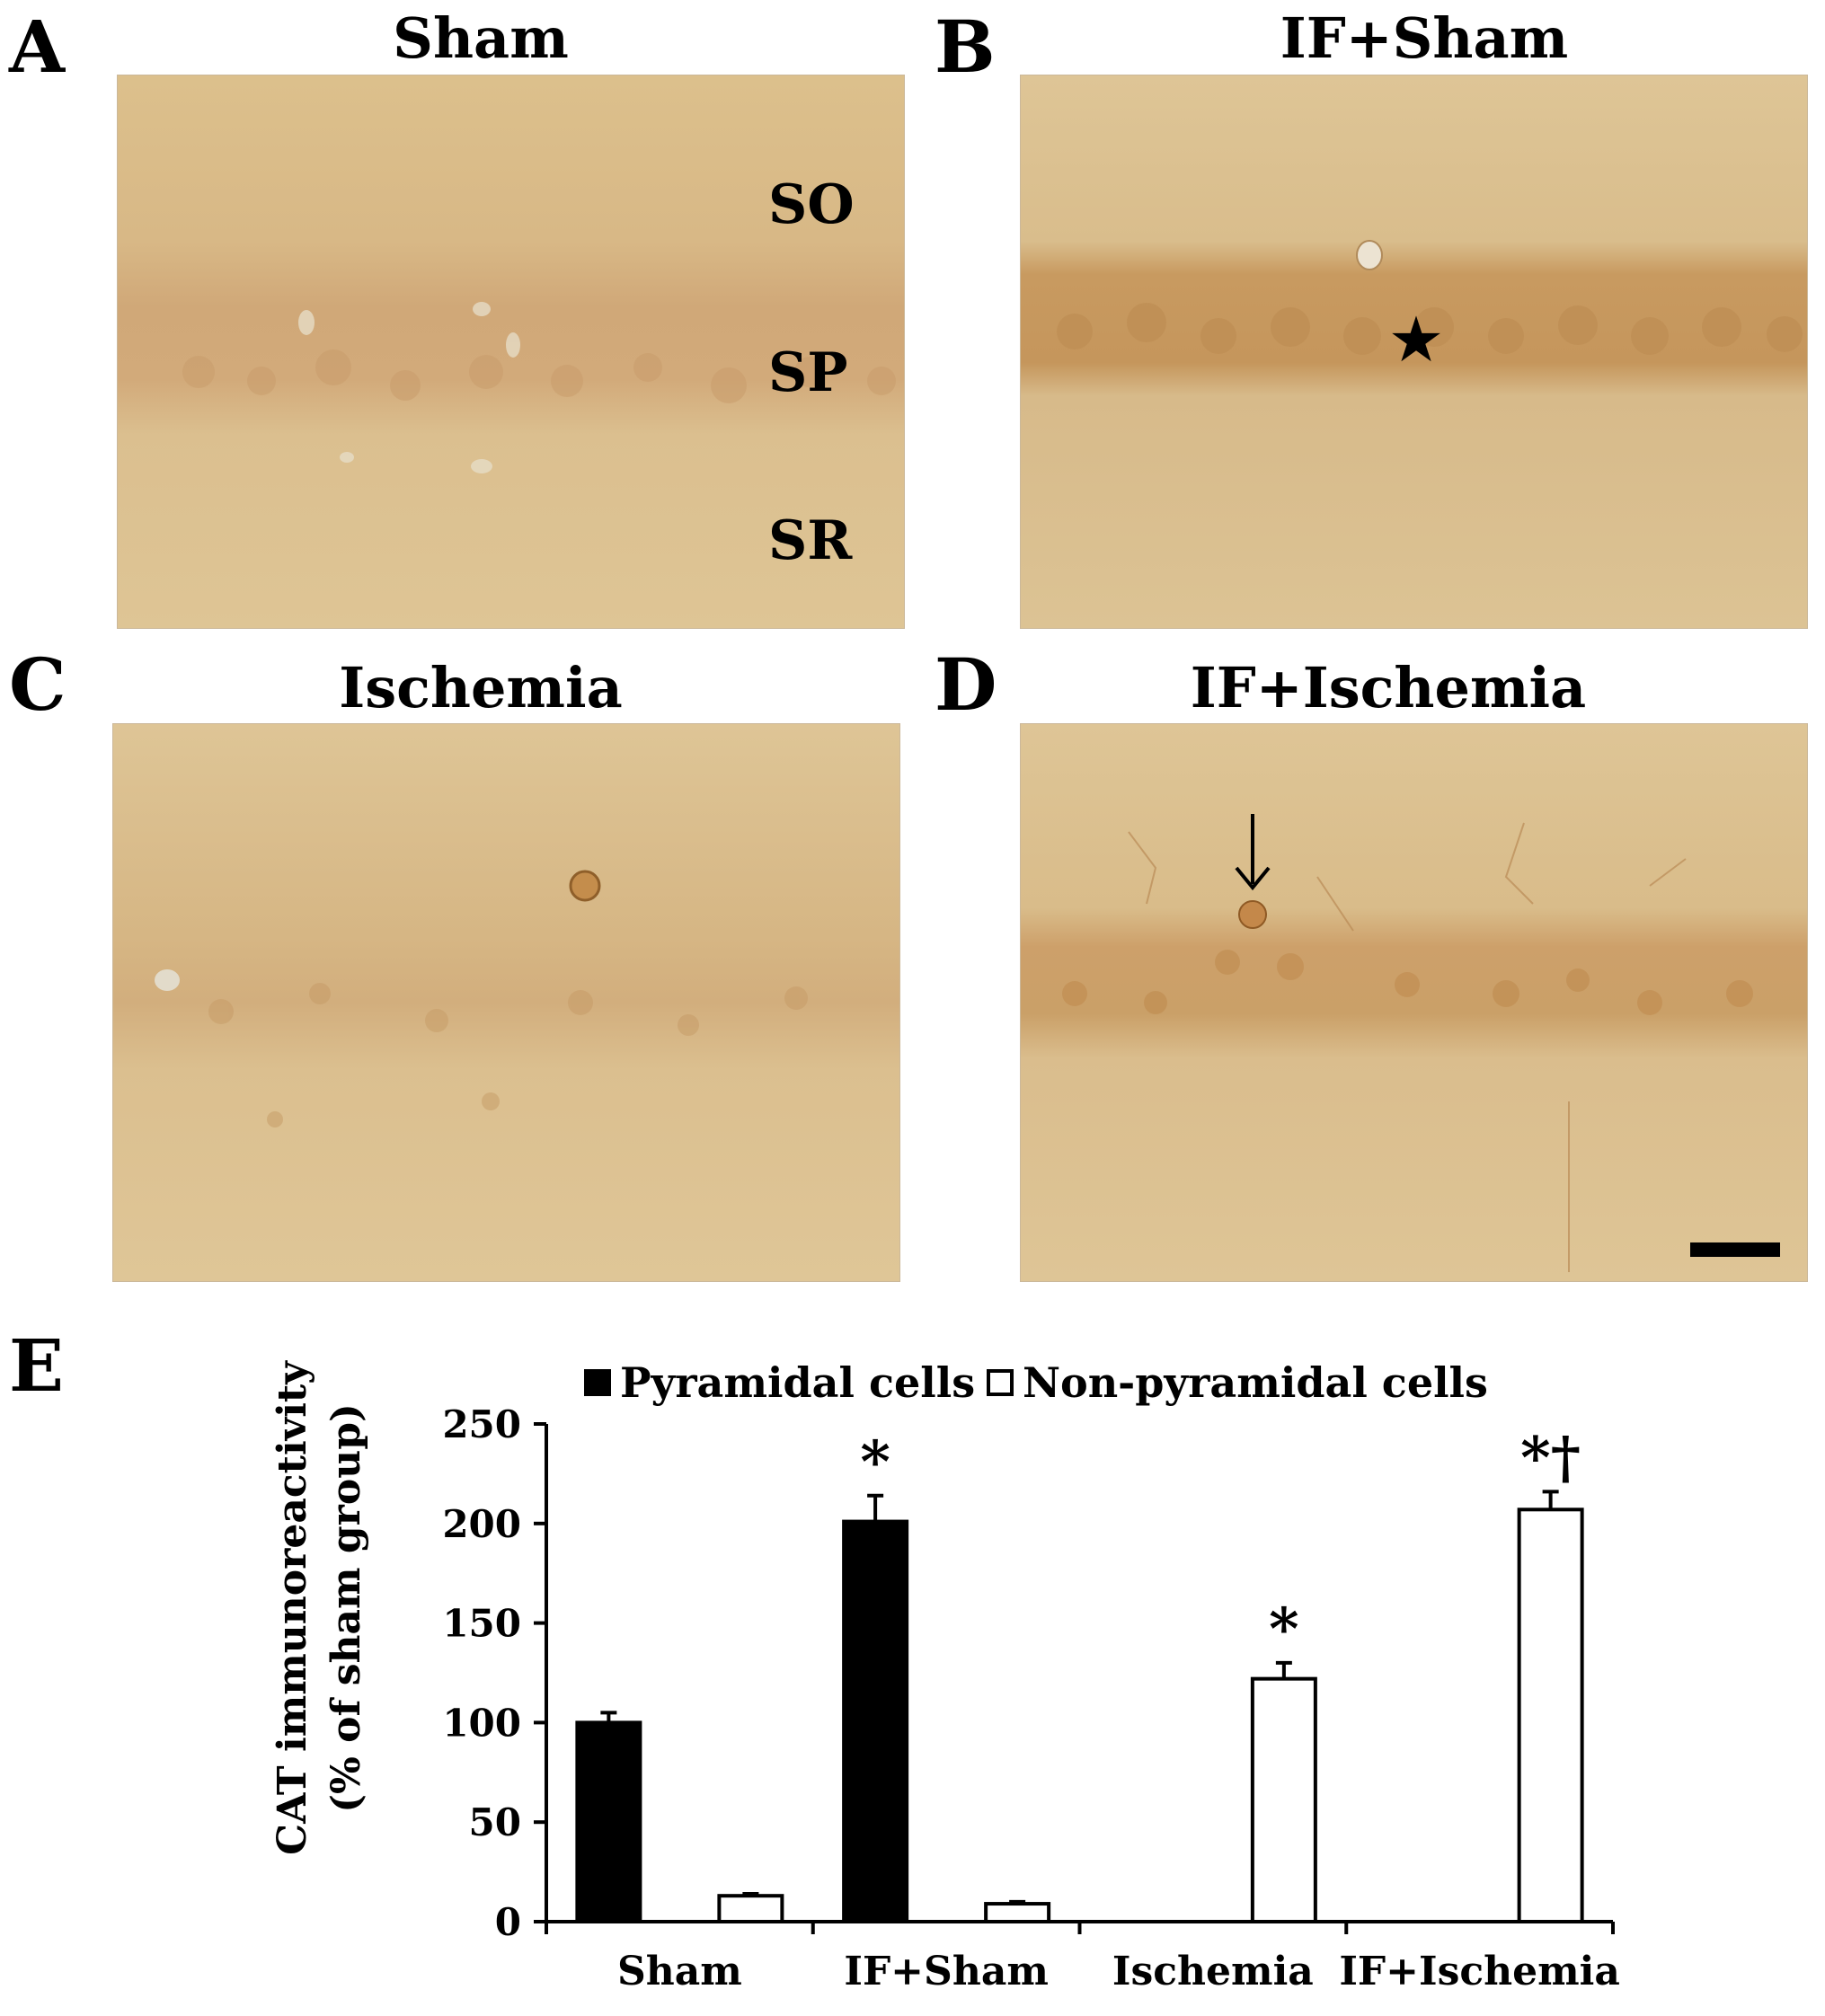  I want to click on legend-swatch-nonpyramidal, so click(1000, 1383).